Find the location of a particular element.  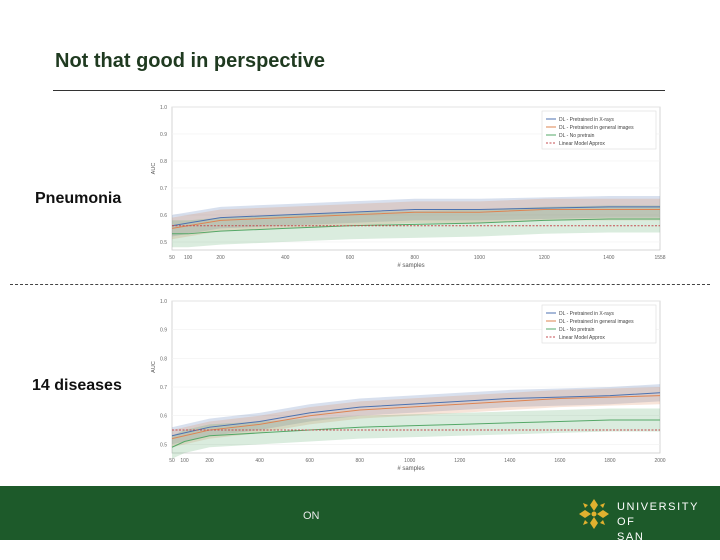

slide-title: Not that good in perspective is located at coordinates (190, 61).